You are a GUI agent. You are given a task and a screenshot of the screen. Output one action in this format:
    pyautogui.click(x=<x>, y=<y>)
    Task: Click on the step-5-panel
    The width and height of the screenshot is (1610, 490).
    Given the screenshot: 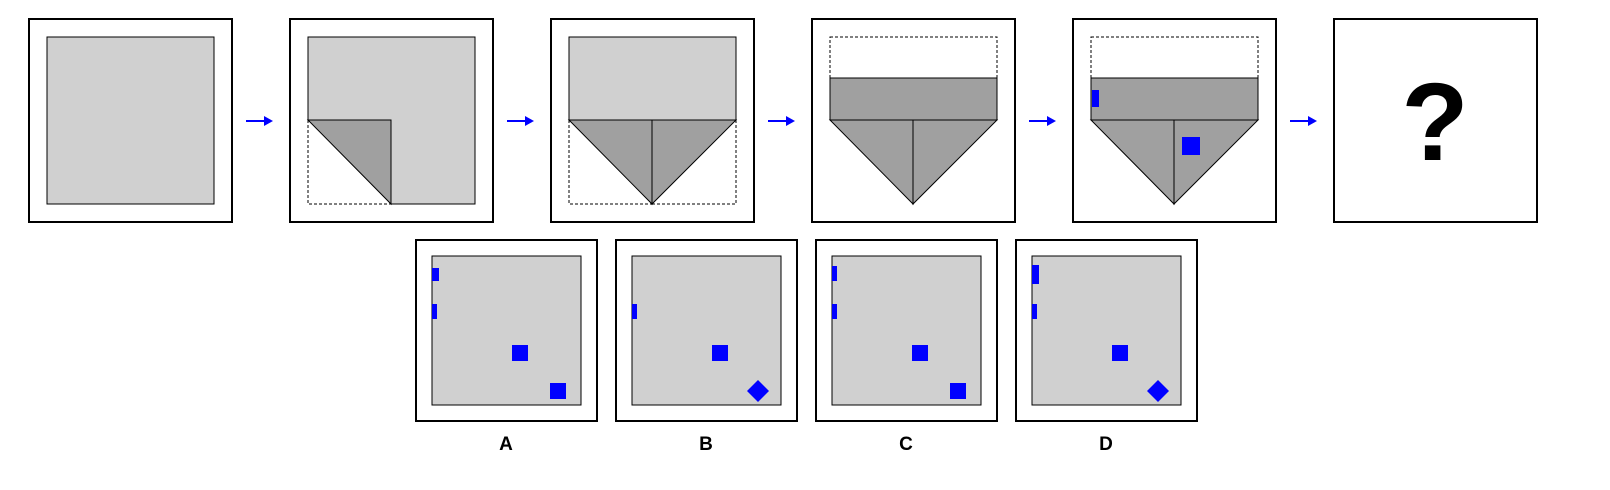 What is the action you would take?
    pyautogui.click(x=1174, y=120)
    